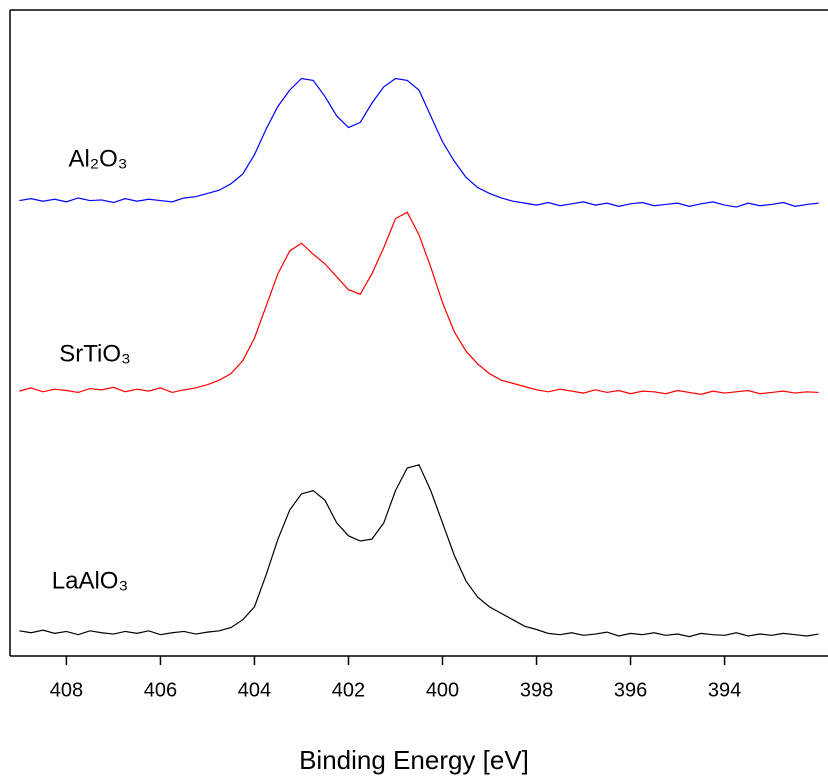 This screenshot has width=828, height=784. I want to click on x-tick-label: 398, so click(536, 690).